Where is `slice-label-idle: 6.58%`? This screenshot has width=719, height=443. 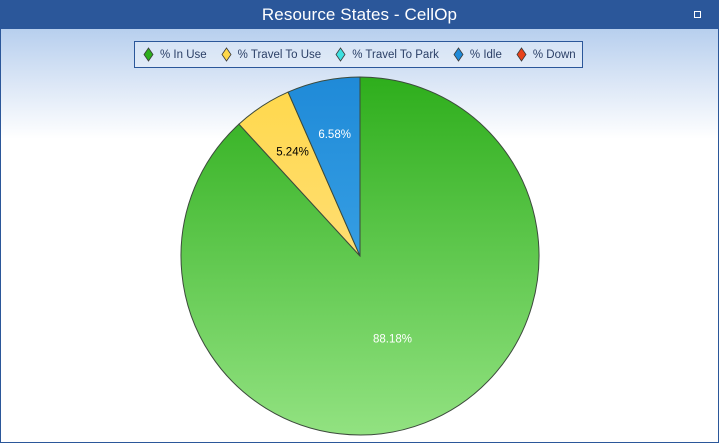
slice-label-idle: 6.58% is located at coordinates (334, 135).